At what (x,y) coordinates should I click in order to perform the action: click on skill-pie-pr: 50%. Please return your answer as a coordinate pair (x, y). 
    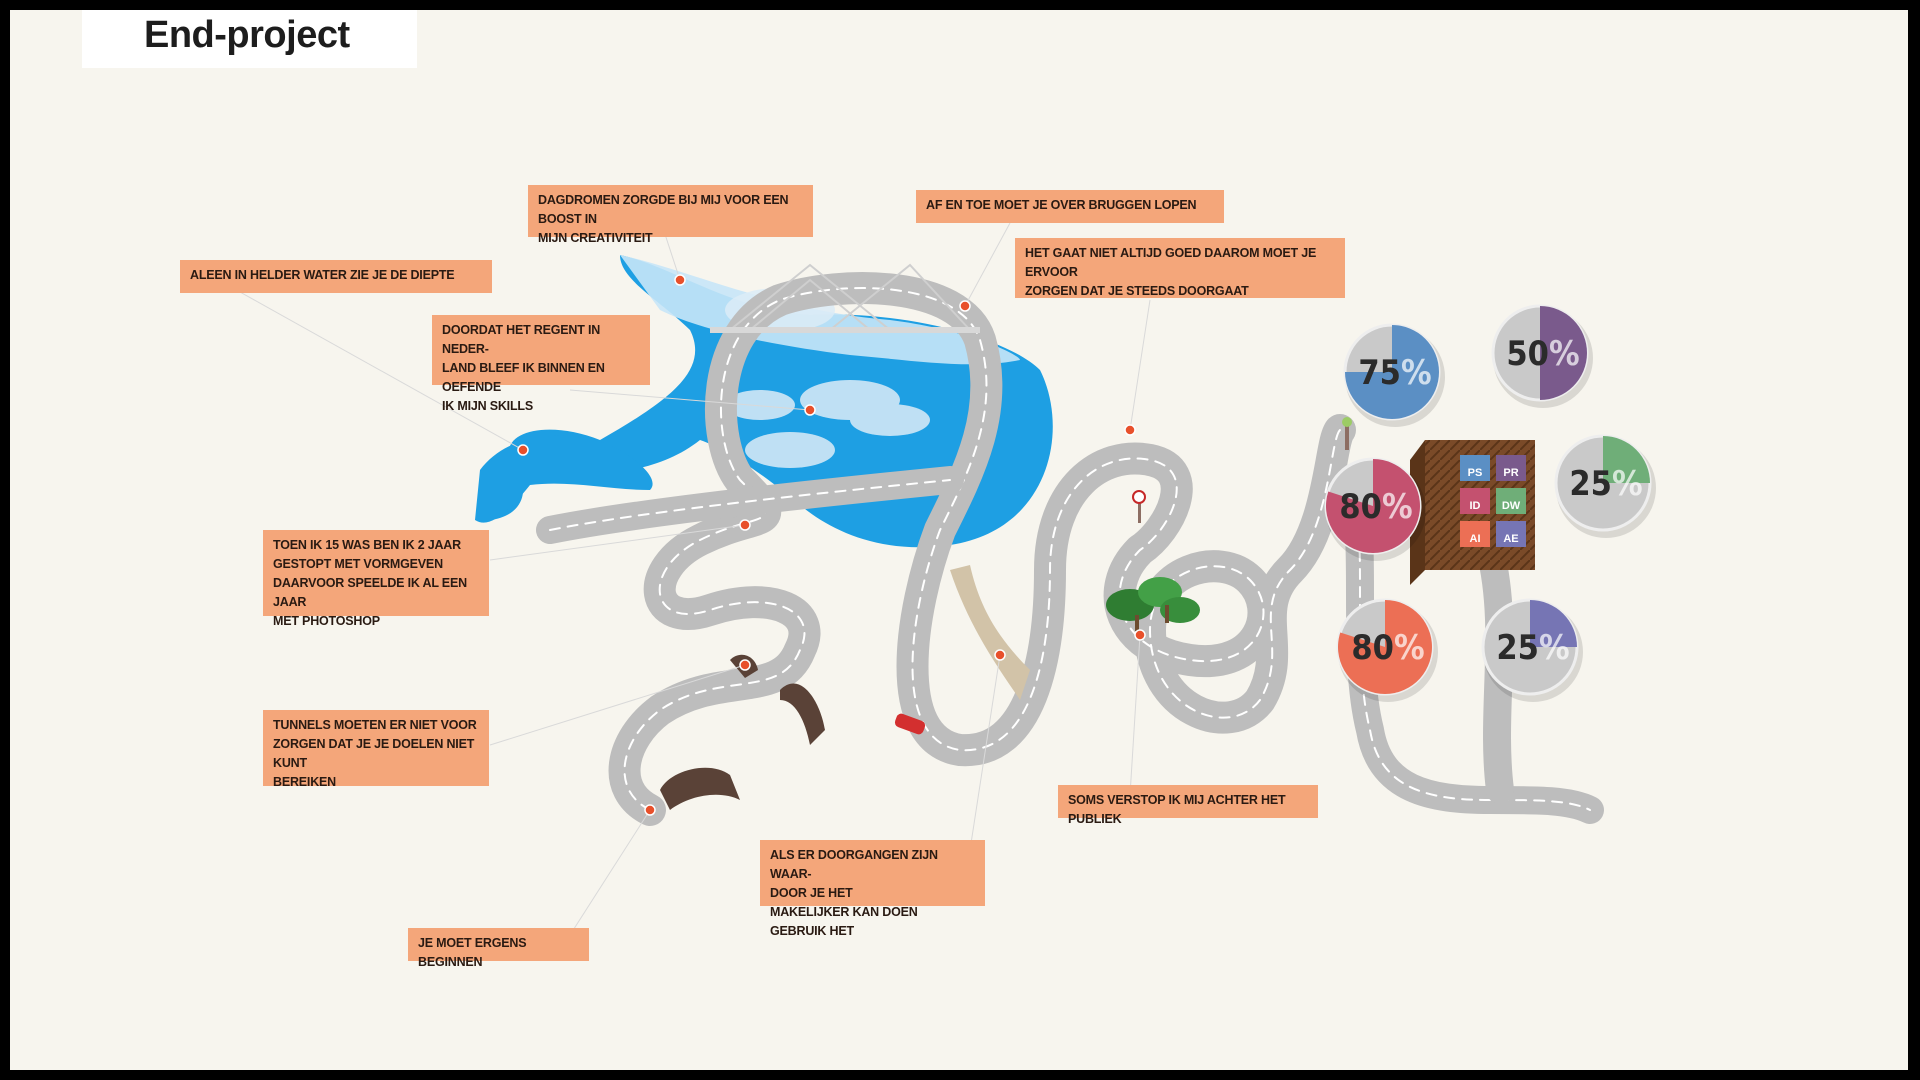
    Looking at the image, I should click on (1542, 356).